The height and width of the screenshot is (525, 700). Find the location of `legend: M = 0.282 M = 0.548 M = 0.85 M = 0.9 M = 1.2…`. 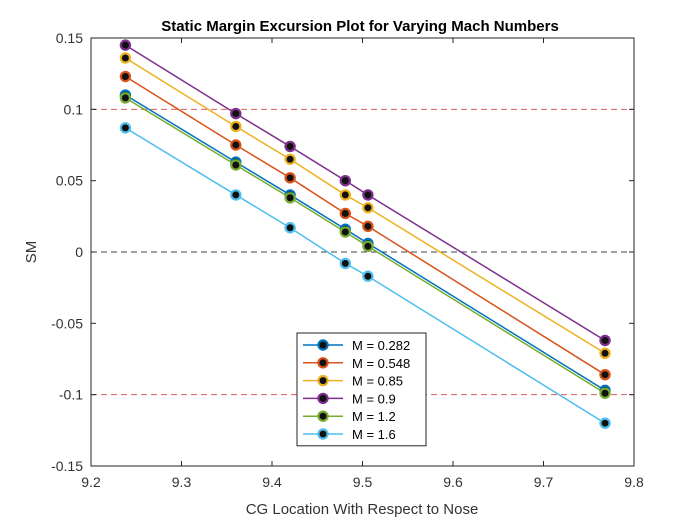

legend: M = 0.282 M = 0.548 M = 0.85 M = 0.9 M = 1.2… is located at coordinates (361, 389).